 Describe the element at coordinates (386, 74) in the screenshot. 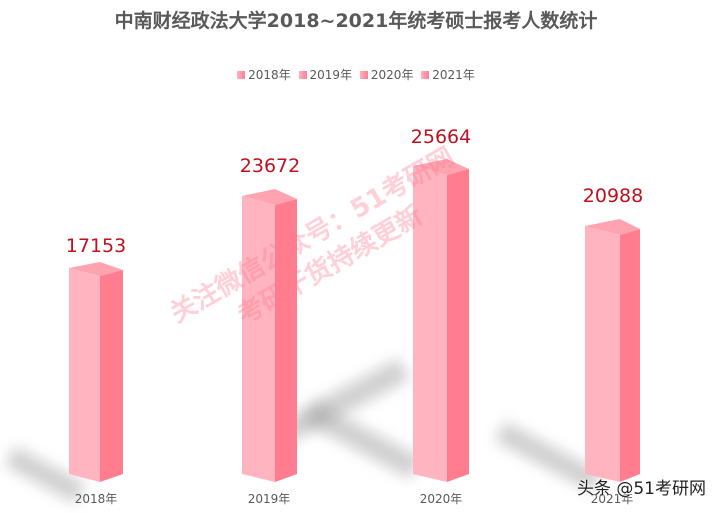

I see `legend-item-2020: 2020年` at that location.